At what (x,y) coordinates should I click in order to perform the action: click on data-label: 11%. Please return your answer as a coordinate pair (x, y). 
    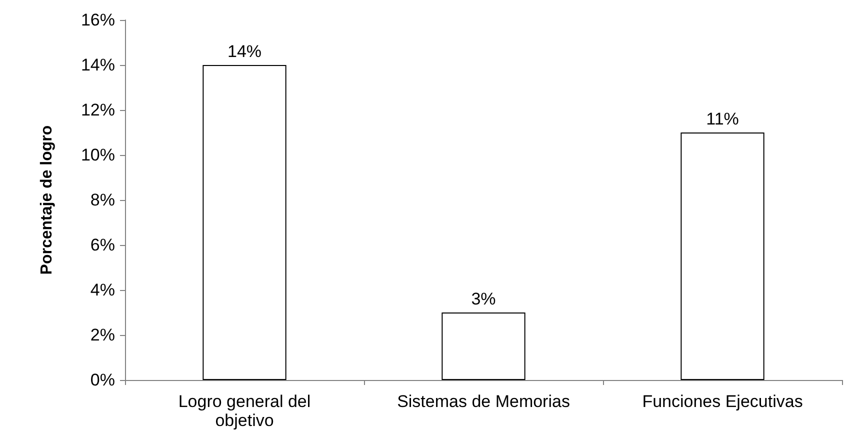
    Looking at the image, I should click on (722, 119).